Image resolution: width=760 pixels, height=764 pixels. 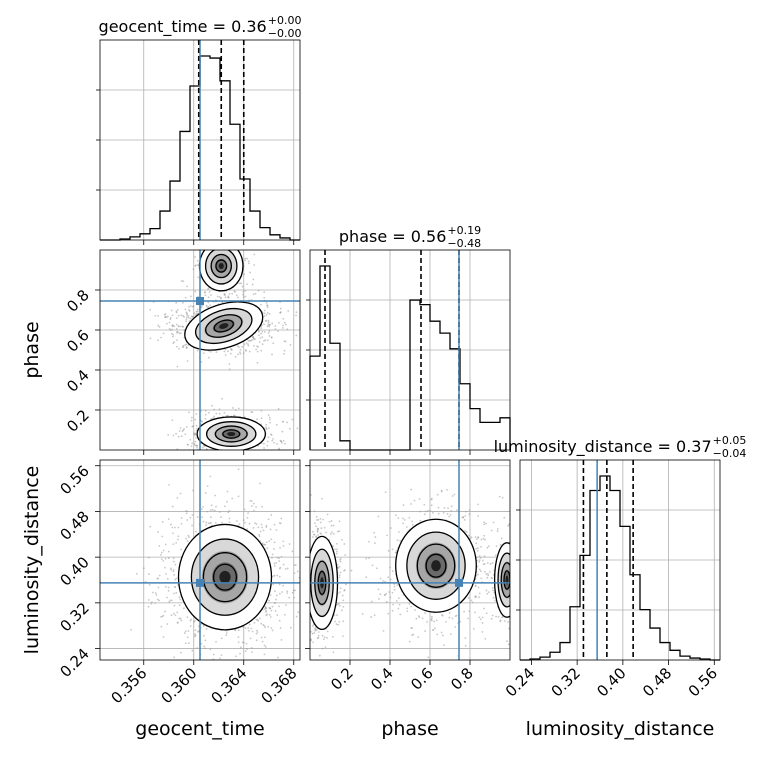 What do you see at coordinates (620, 560) in the screenshot?
I see `hist-luminosity_distance-border` at bounding box center [620, 560].